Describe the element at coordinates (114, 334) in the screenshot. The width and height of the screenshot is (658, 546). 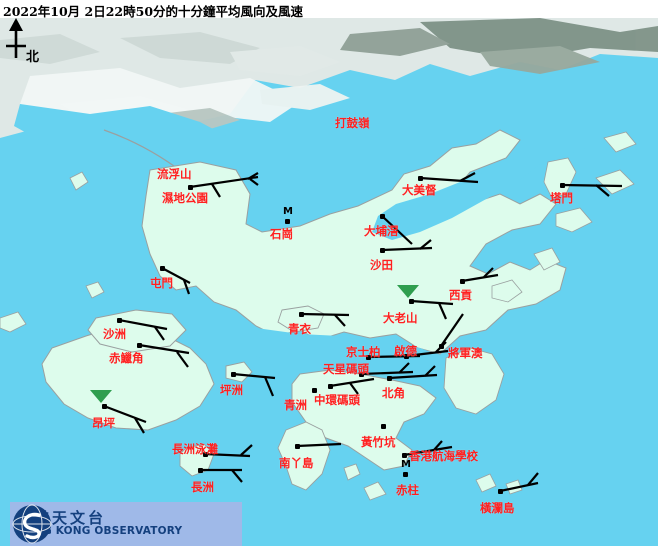
I see `station-label: 沙洲` at that location.